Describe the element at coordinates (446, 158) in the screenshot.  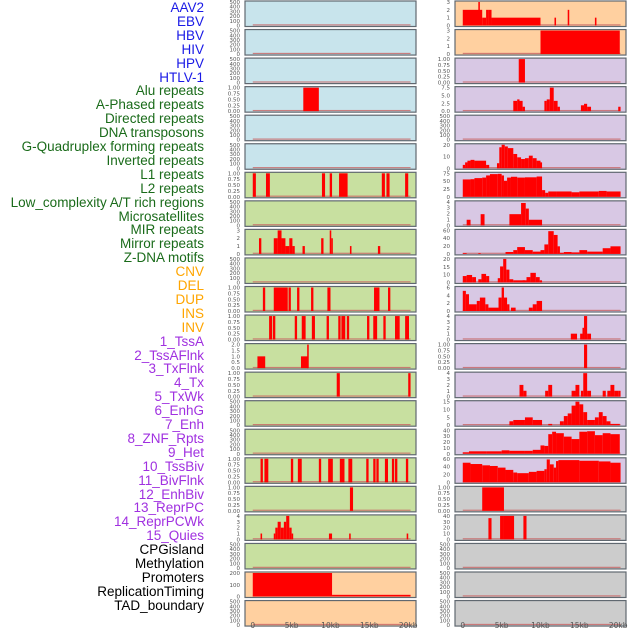
I see `y-tick-label: 10` at that location.